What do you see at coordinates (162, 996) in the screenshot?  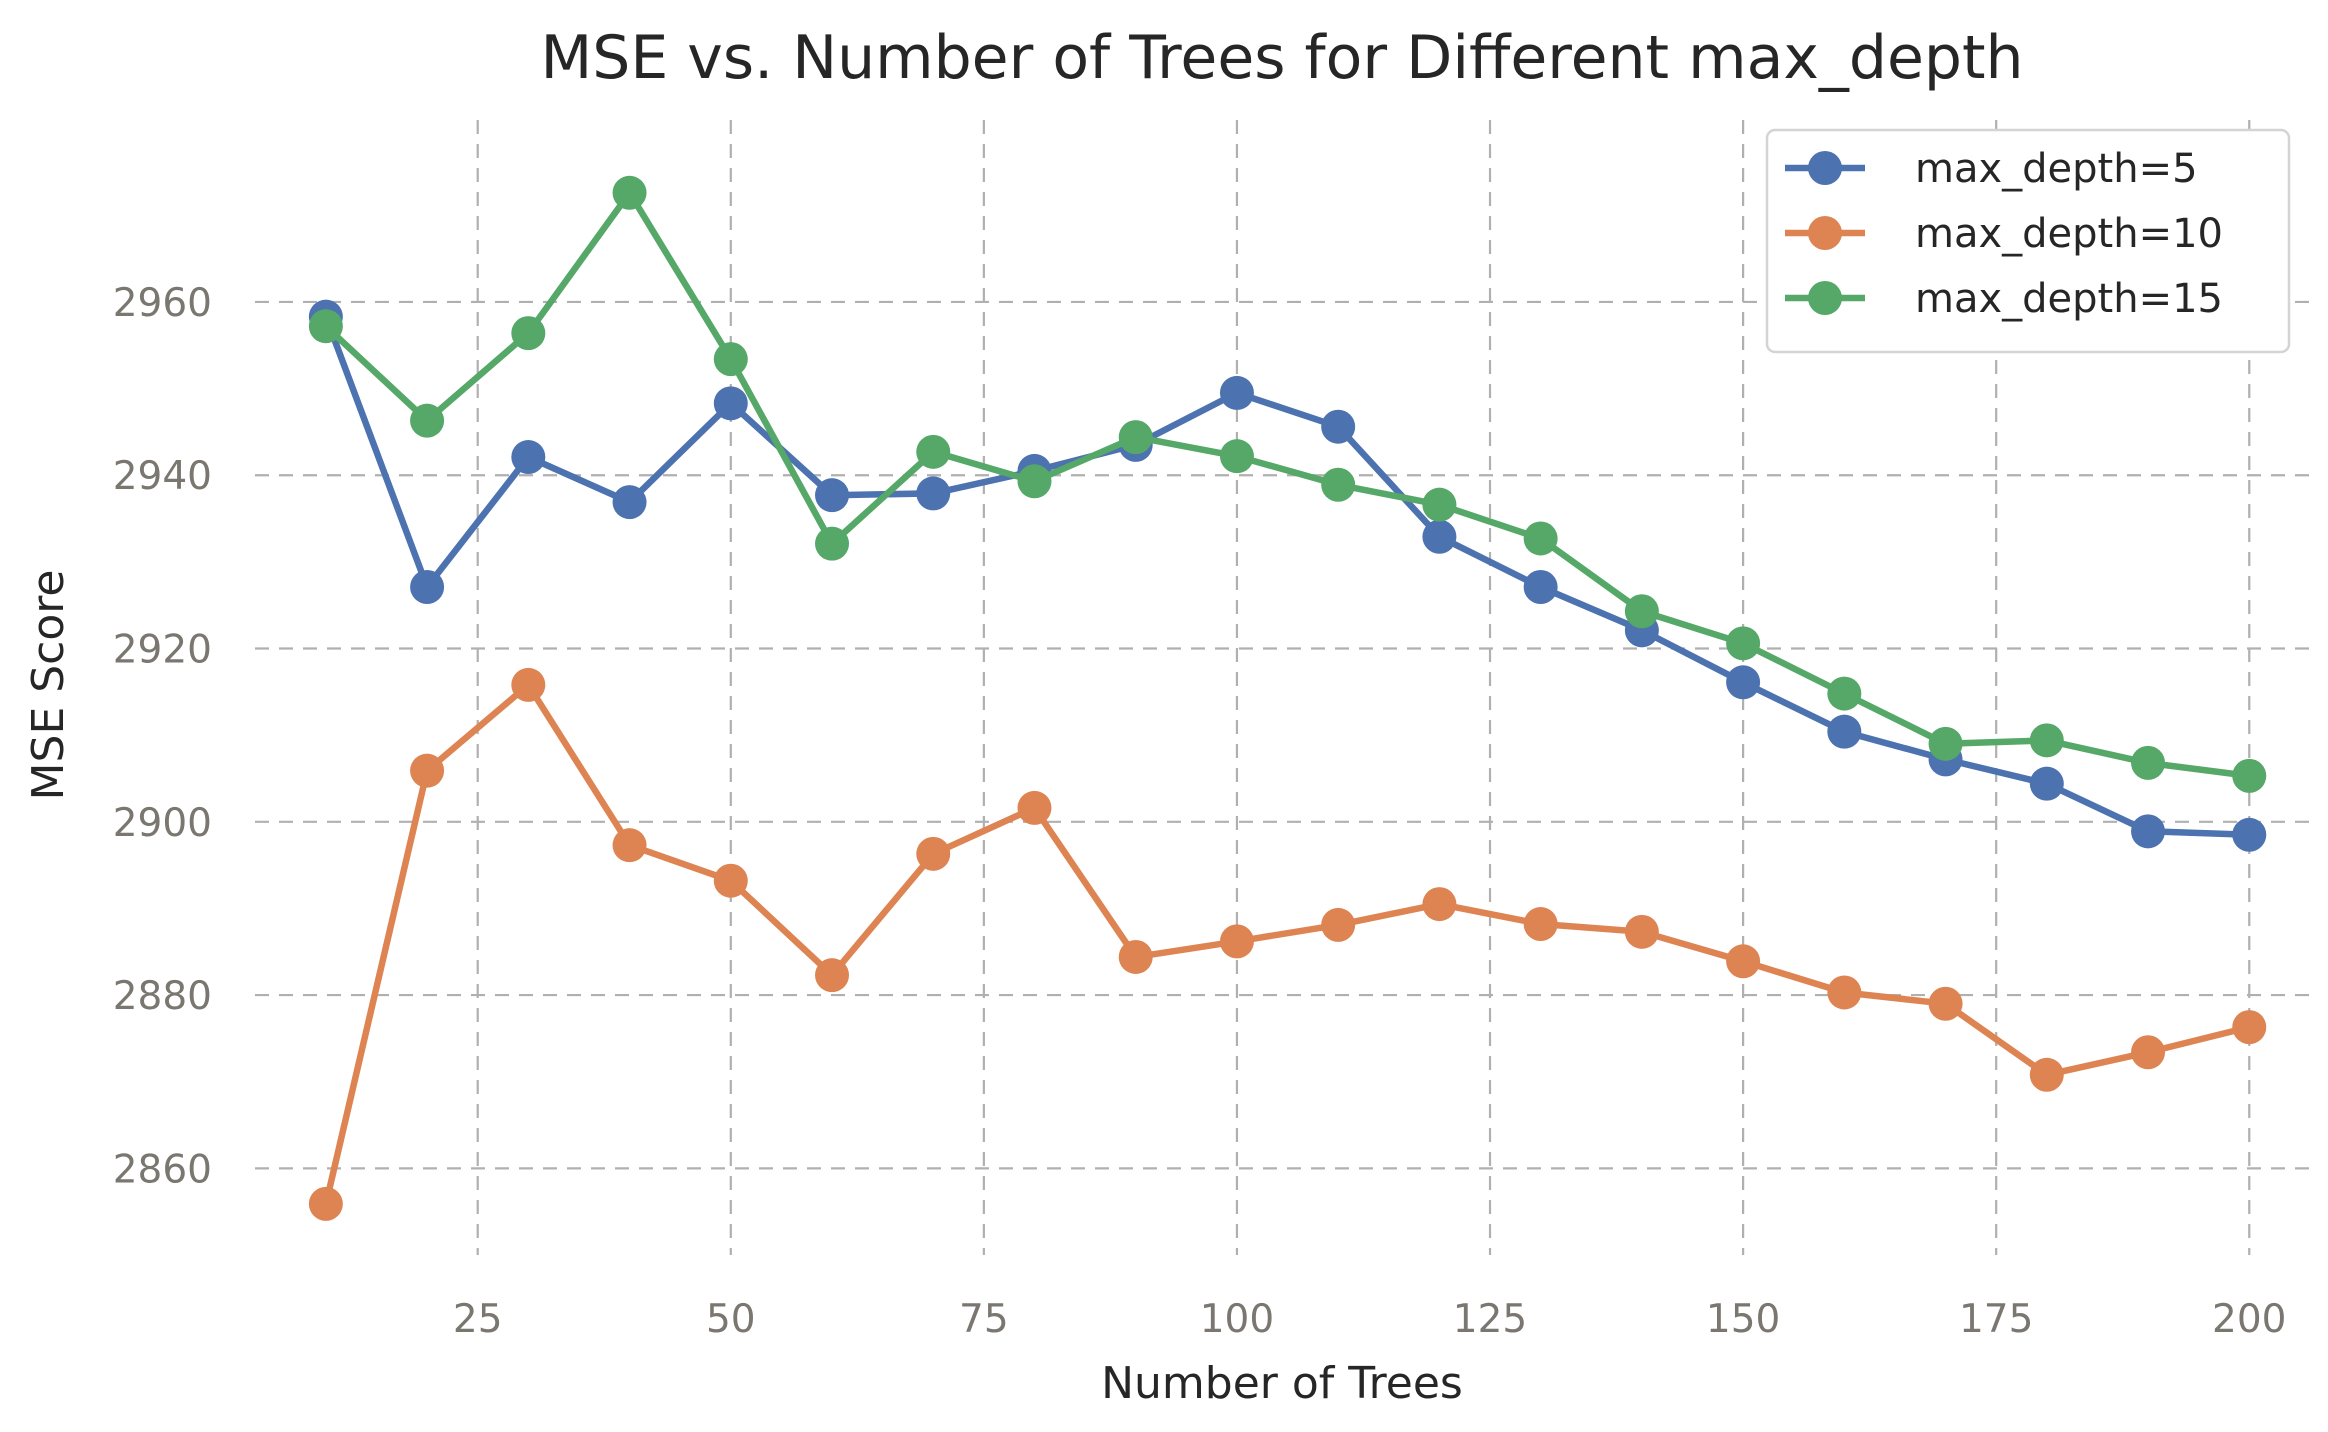 I see `y-tick-label: 2880` at bounding box center [162, 996].